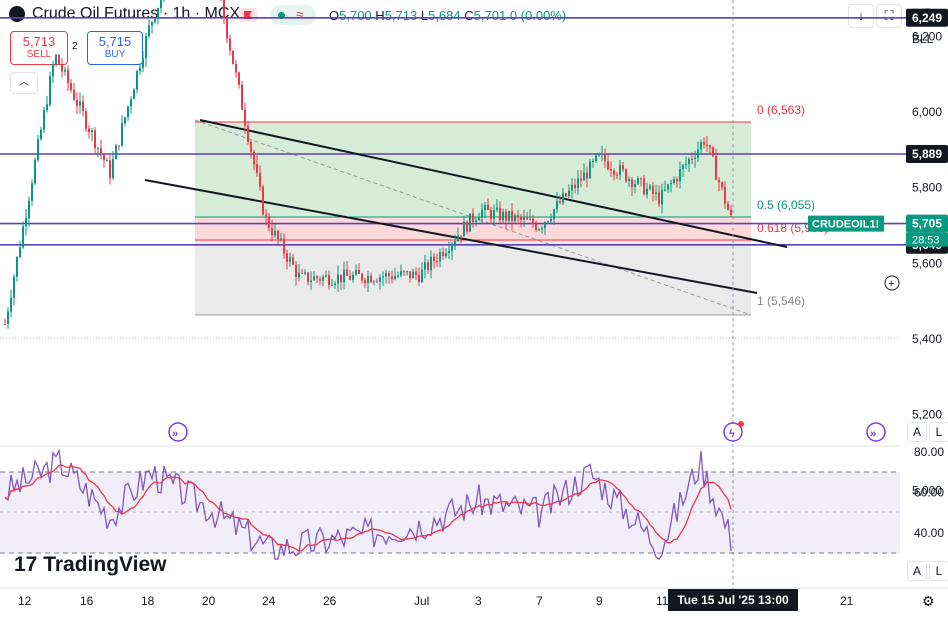 Image resolution: width=948 pixels, height=625 pixels. Describe the element at coordinates (938, 571) in the screenshot. I see `log-scale-button-rsi: L` at that location.